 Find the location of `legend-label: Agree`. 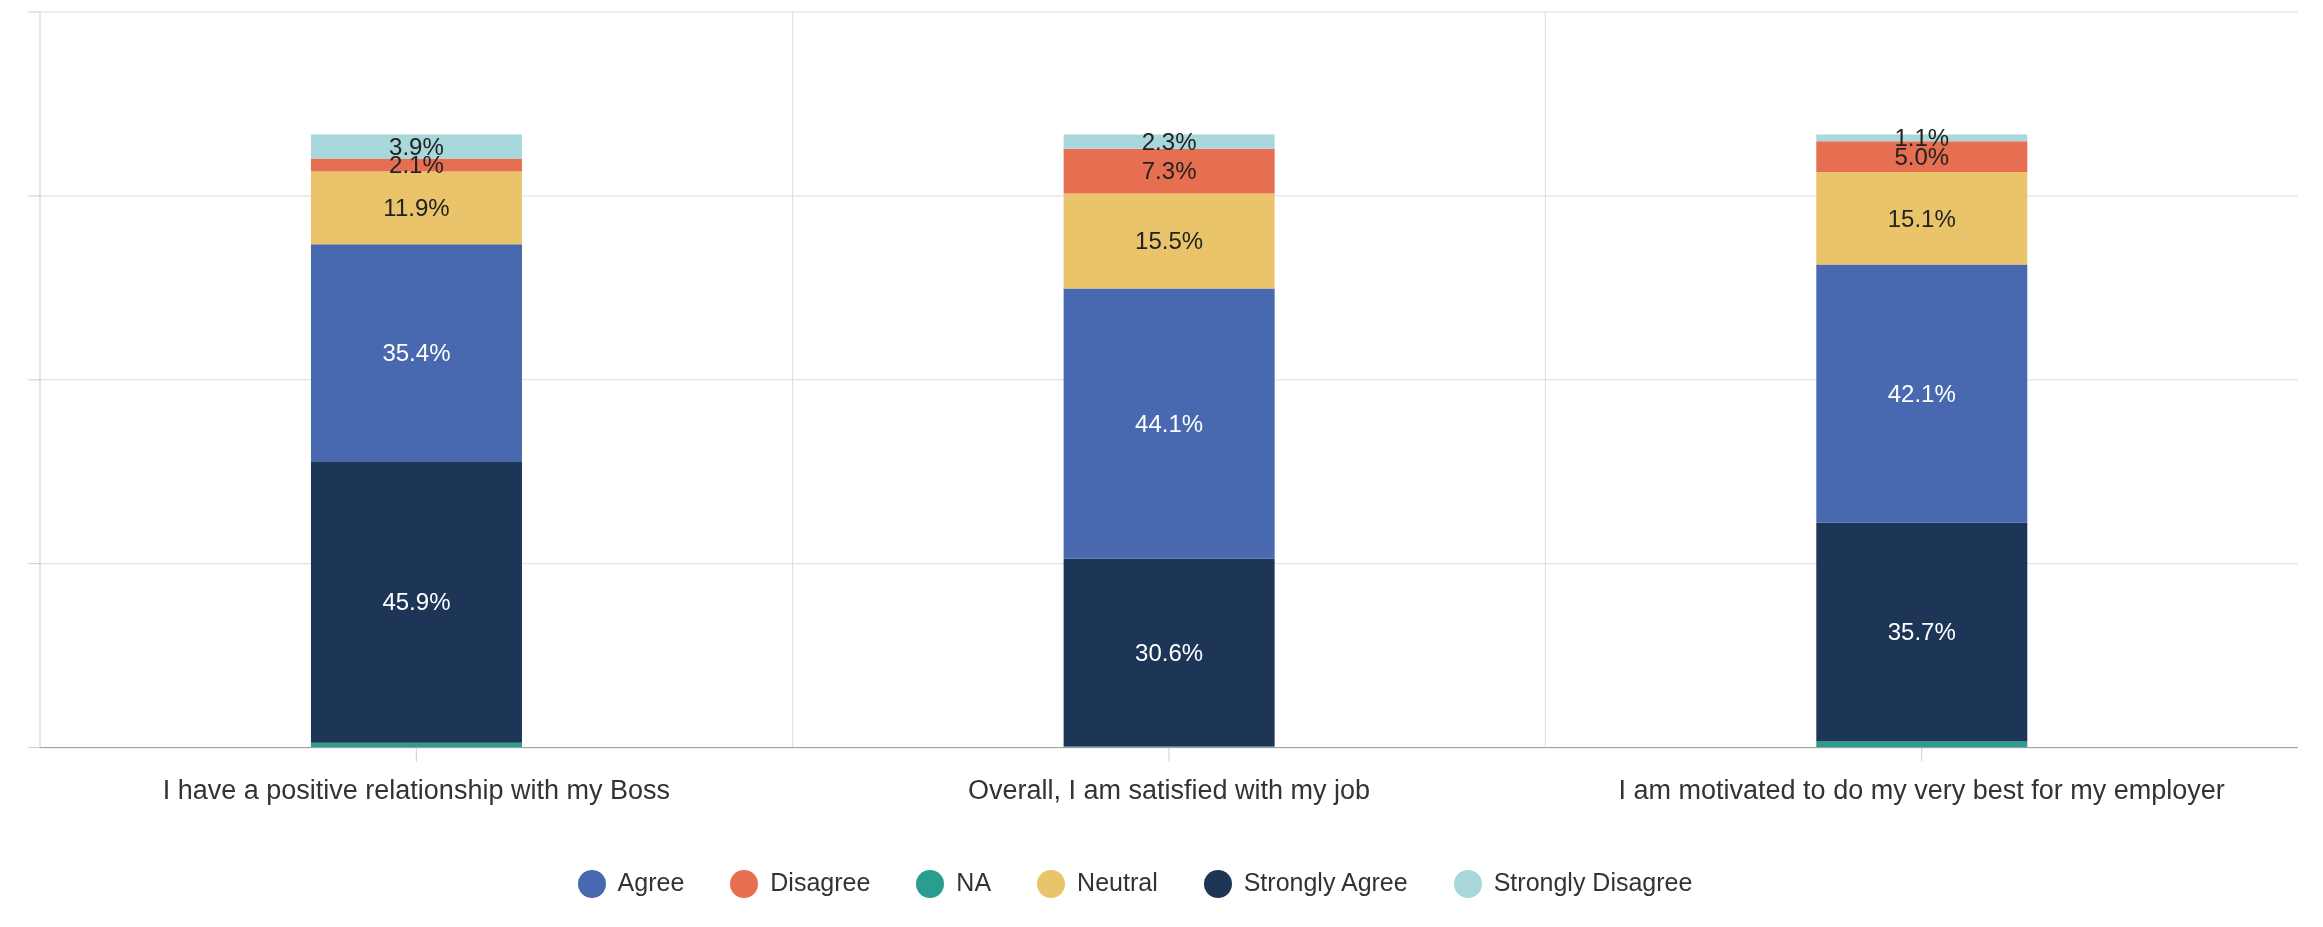

legend-label: Agree is located at coordinates (651, 881).